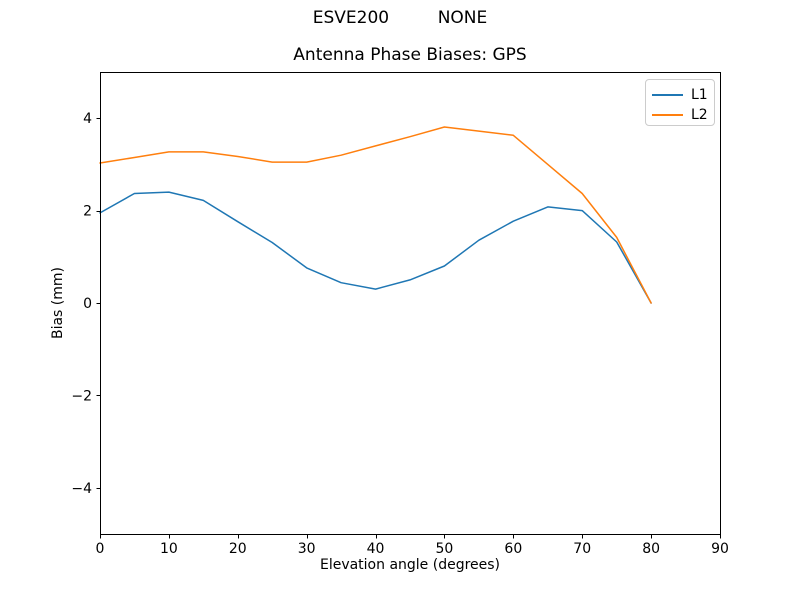 This screenshot has height=600, width=800. I want to click on x-tick-label: 0, so click(100, 549).